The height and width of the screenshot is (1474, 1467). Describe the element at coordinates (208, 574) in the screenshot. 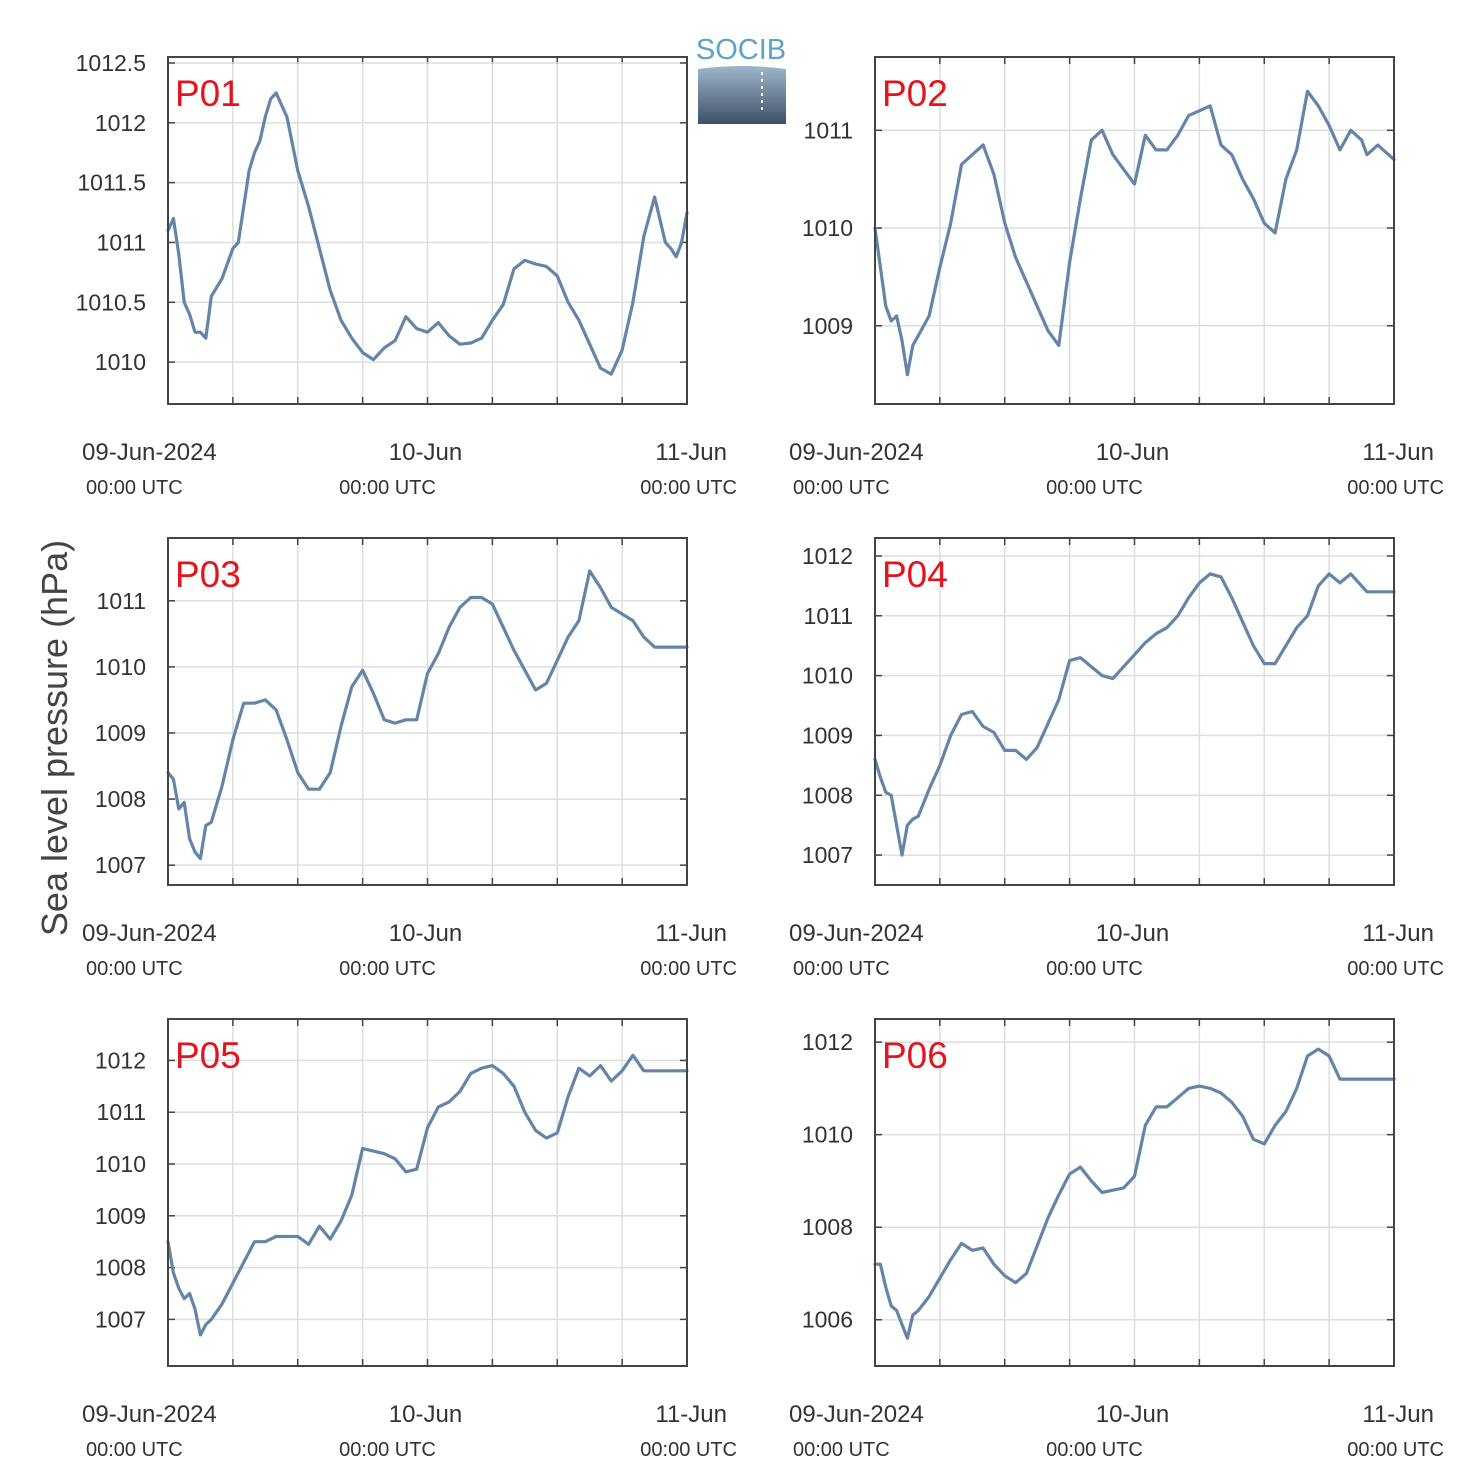

I see `panel-label: P03` at that location.